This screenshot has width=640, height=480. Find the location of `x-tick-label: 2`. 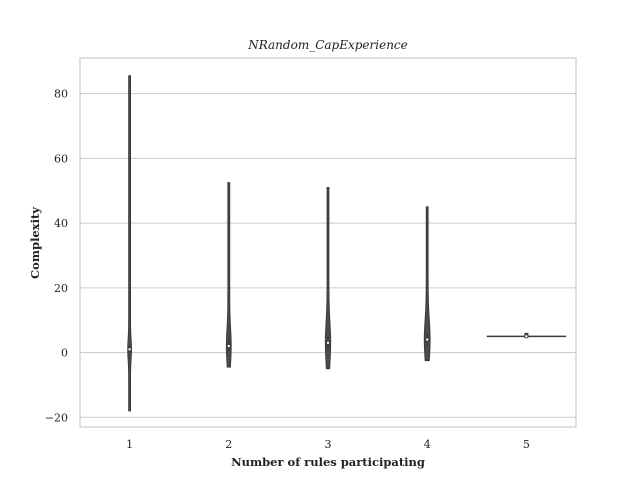

x-tick-label: 2 is located at coordinates (228, 444).